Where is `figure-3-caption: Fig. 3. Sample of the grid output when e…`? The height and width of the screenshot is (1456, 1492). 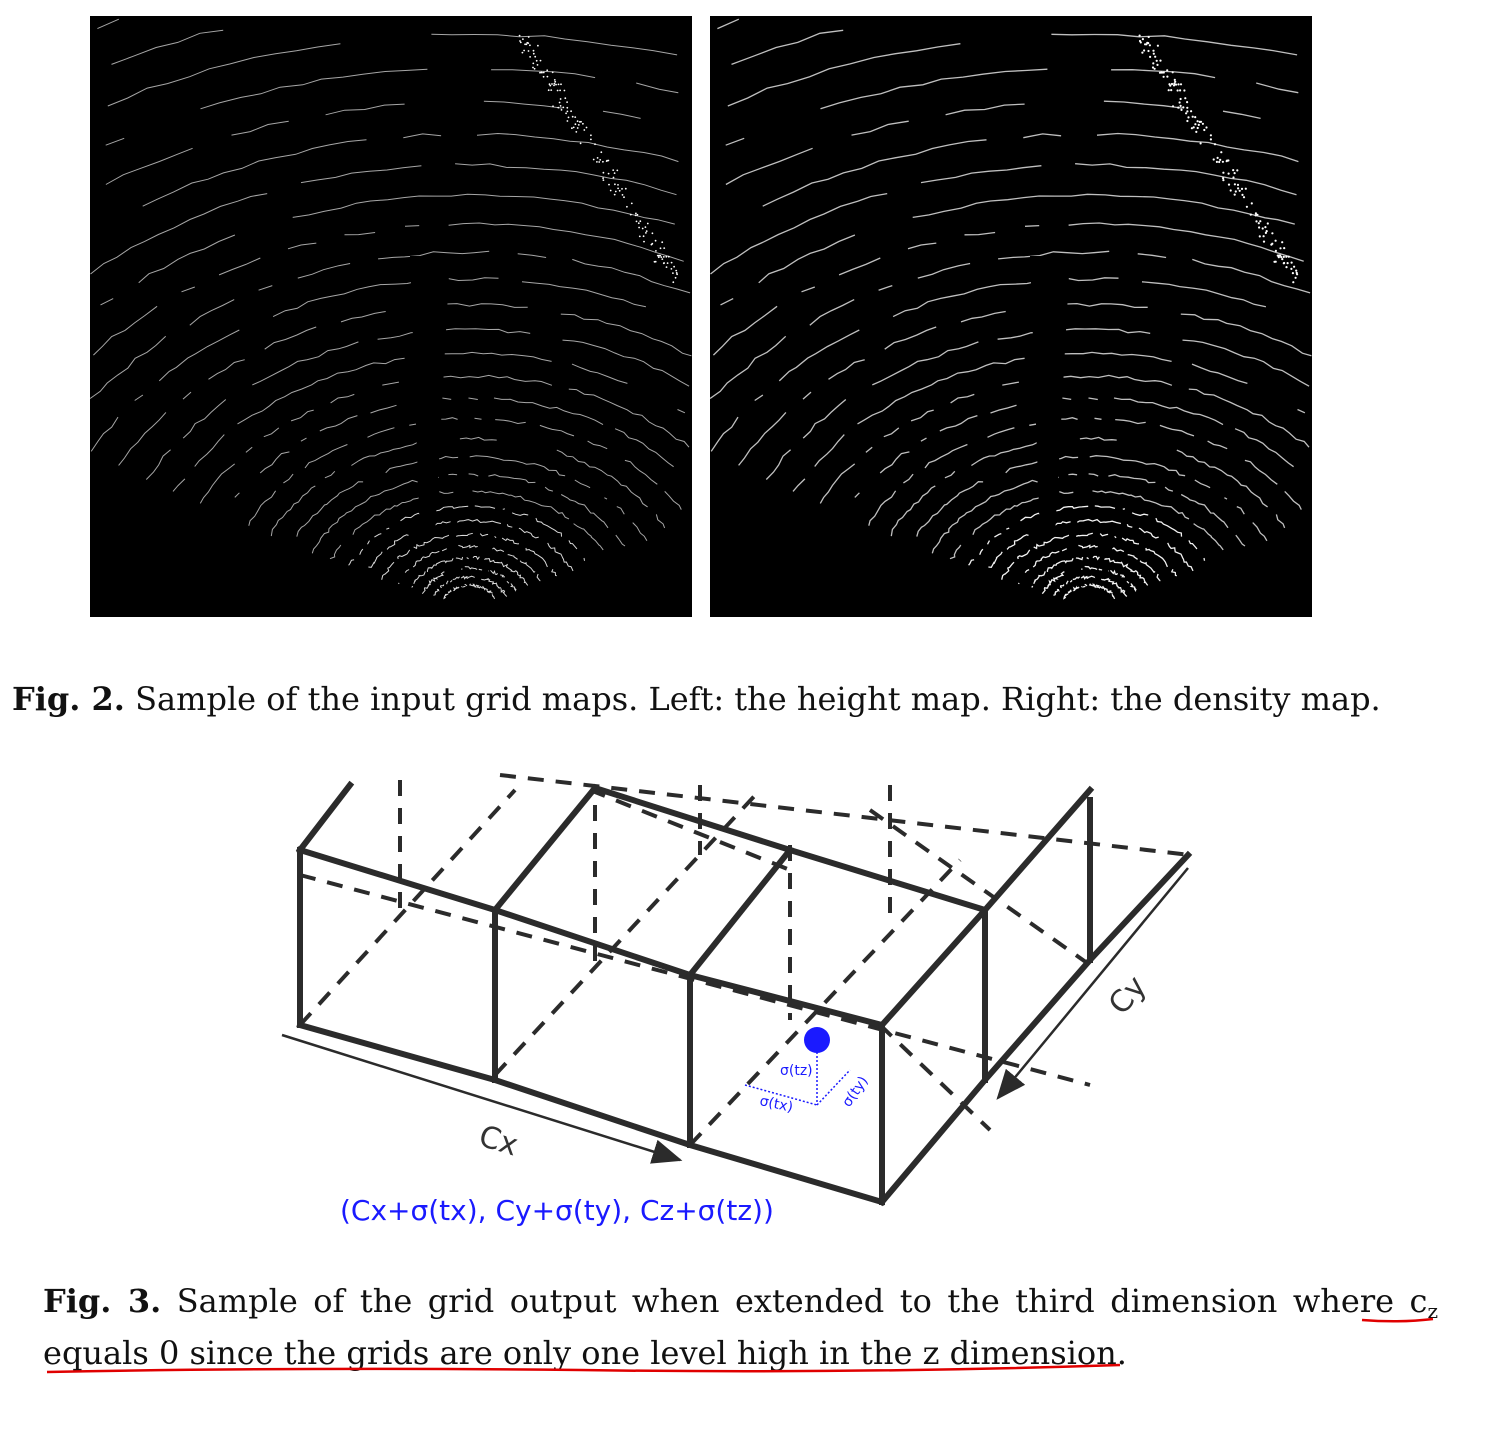
figure-3-caption: Fig. 3. Sample of the grid output when e… is located at coordinates (740, 1327).